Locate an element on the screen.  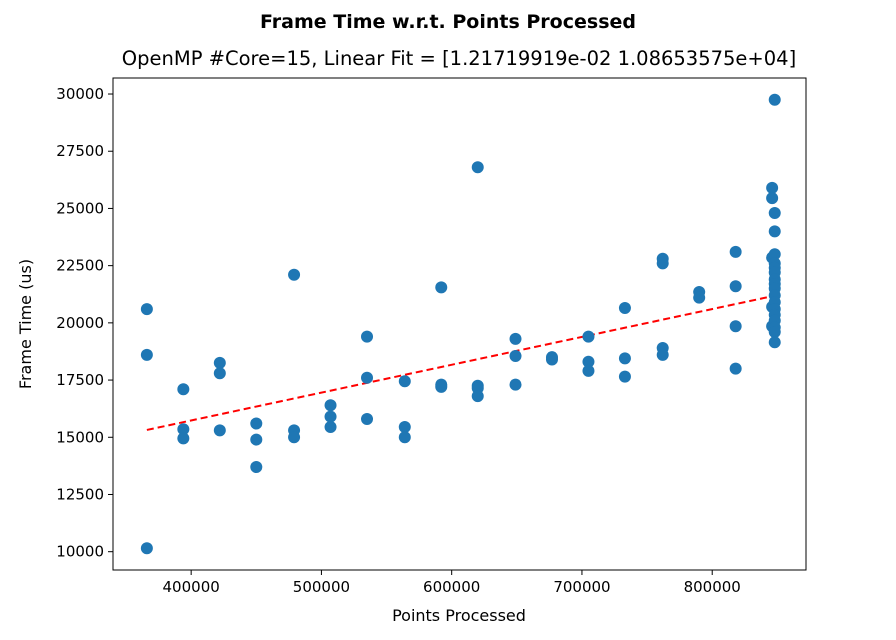
x-axis-ticks: 400000 500000 600000 700000 800000 is located at coordinates (452, 583).